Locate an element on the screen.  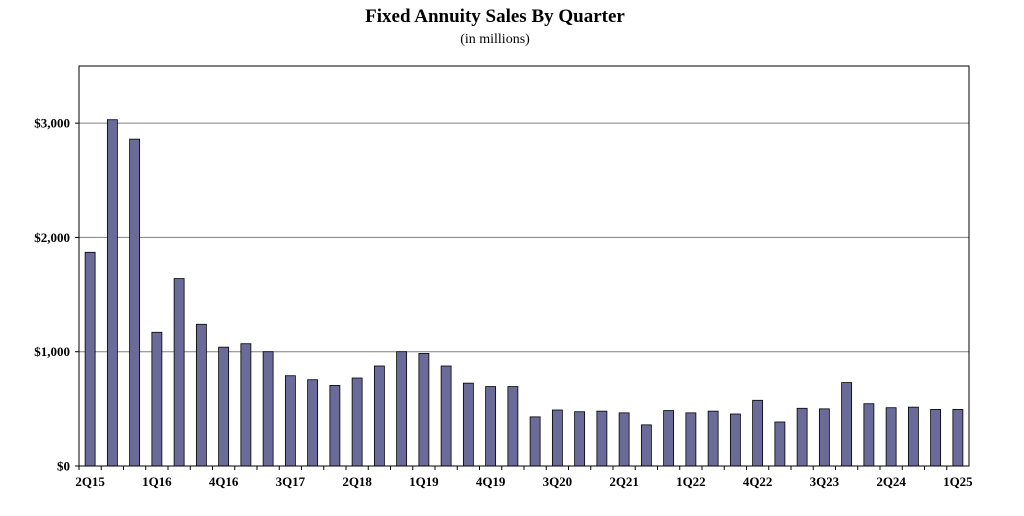
y-axis-ticks: $0 $1,000 $2,000 $3,000 is located at coordinates (56, 295).